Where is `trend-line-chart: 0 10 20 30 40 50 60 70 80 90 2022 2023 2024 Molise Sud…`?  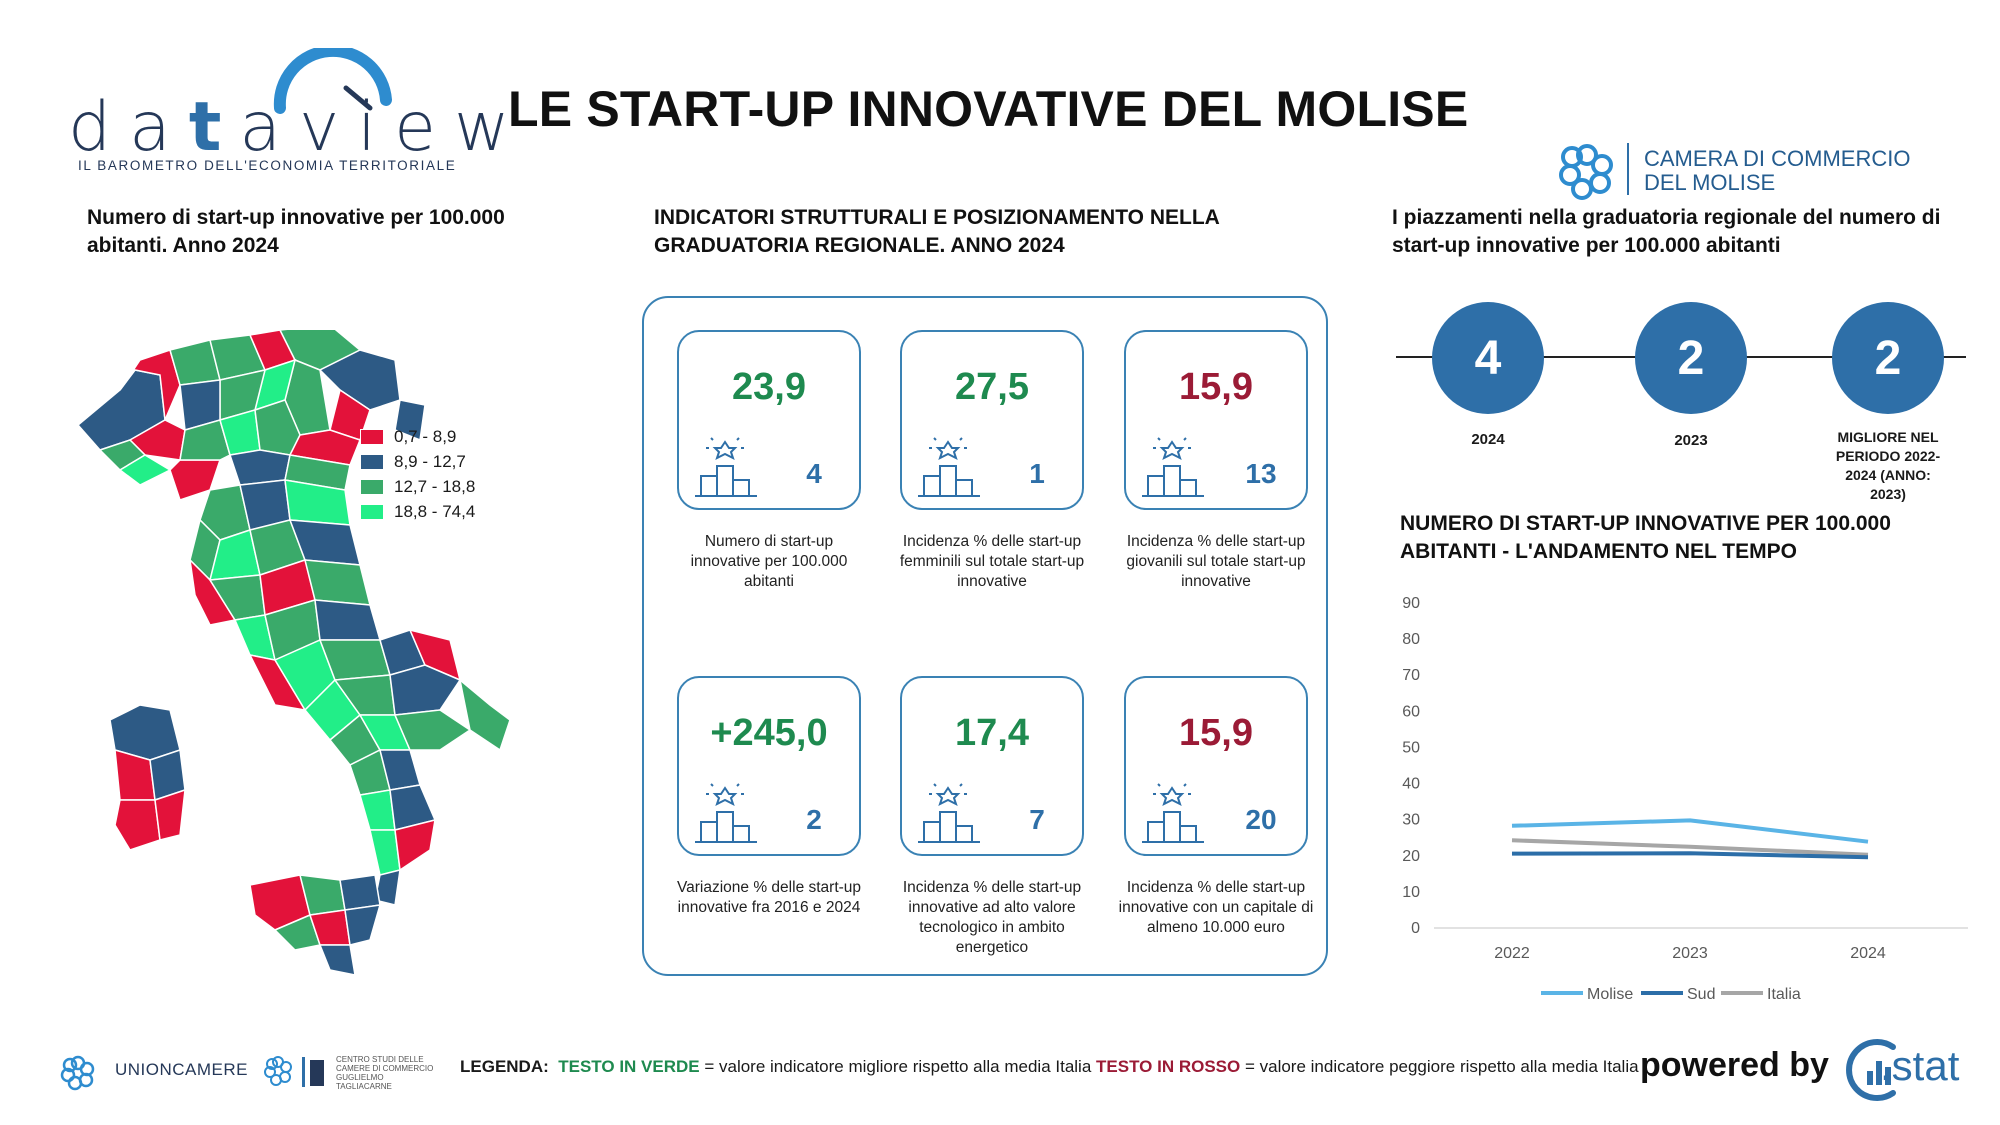 trend-line-chart: 0 10 20 30 40 50 60 70 80 90 2022 2023 2024 Molise Sud… is located at coordinates (1685, 799).